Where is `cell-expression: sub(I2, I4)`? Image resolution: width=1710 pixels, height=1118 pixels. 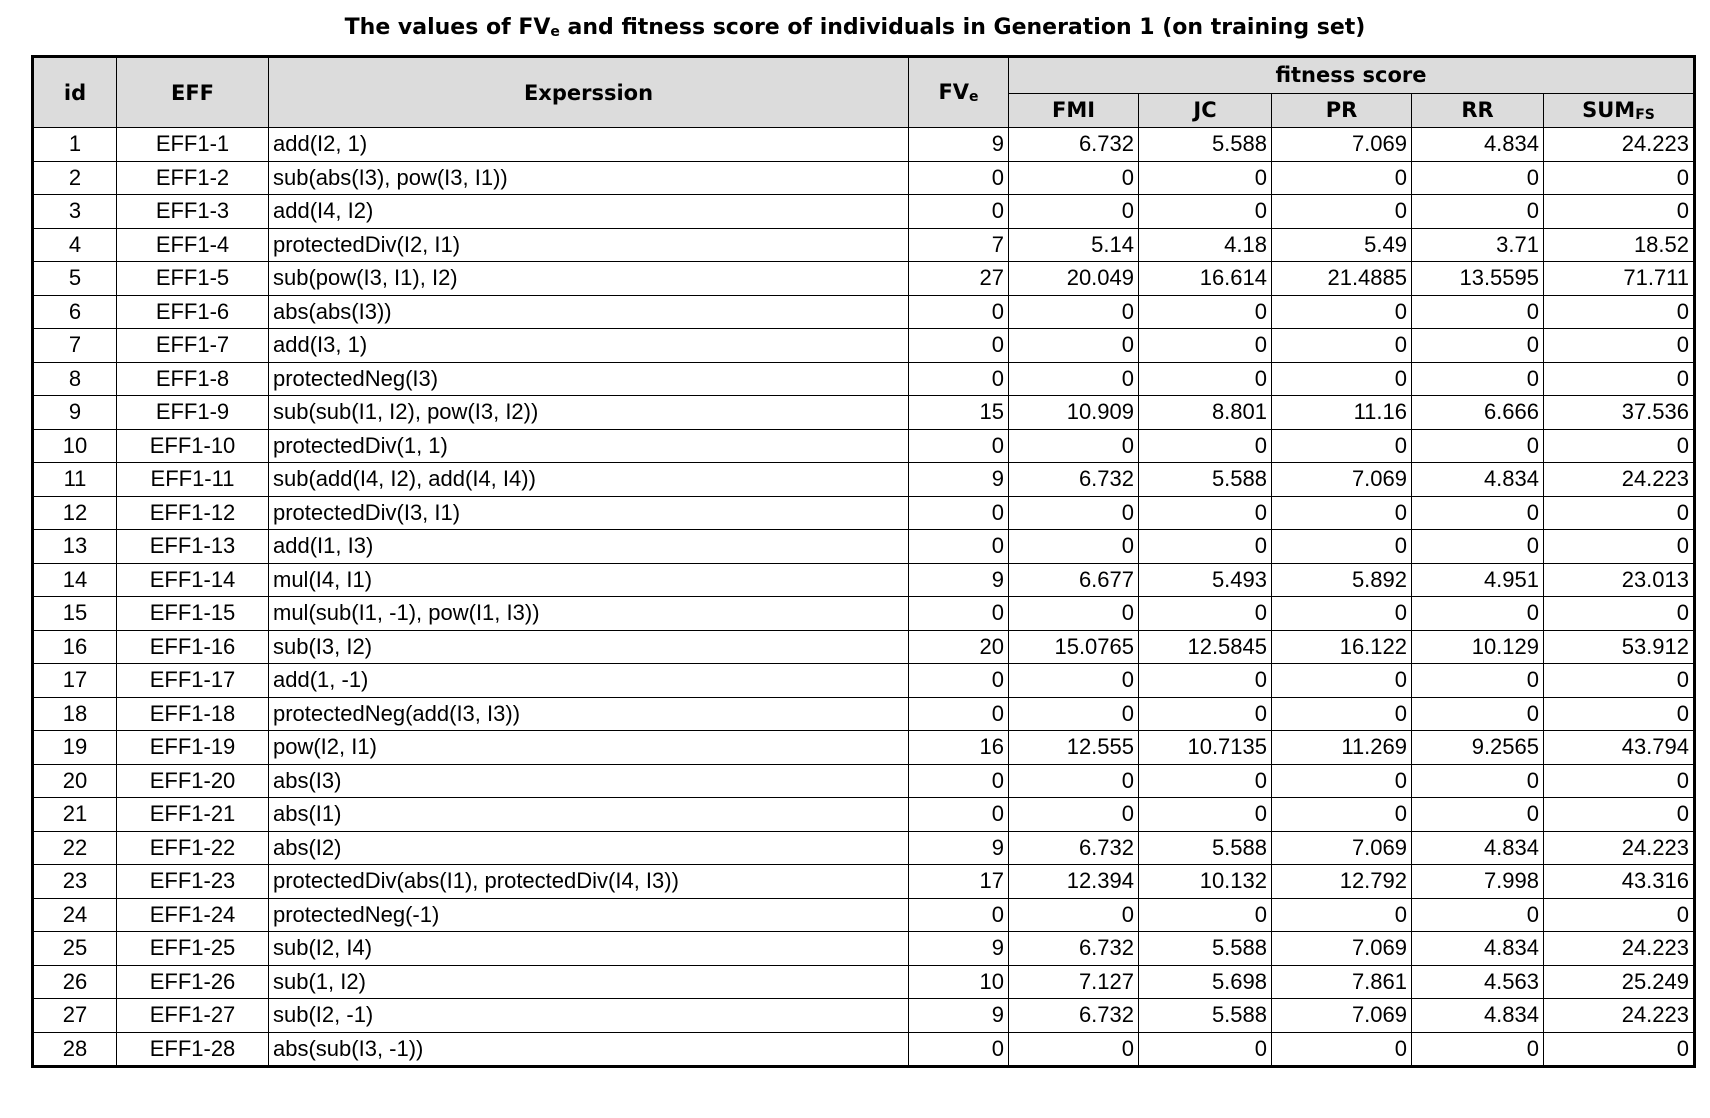 cell-expression: sub(I2, I4) is located at coordinates (588, 948).